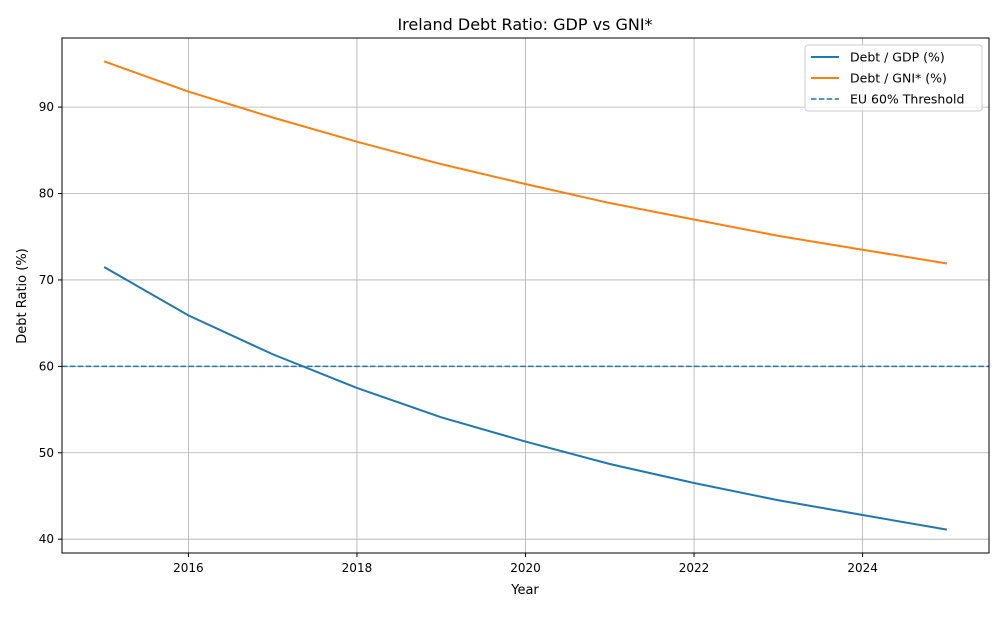 Image resolution: width=1003 pixels, height=618 pixels. Describe the element at coordinates (694, 568) in the screenshot. I see `x-tick-label: 2022` at that location.